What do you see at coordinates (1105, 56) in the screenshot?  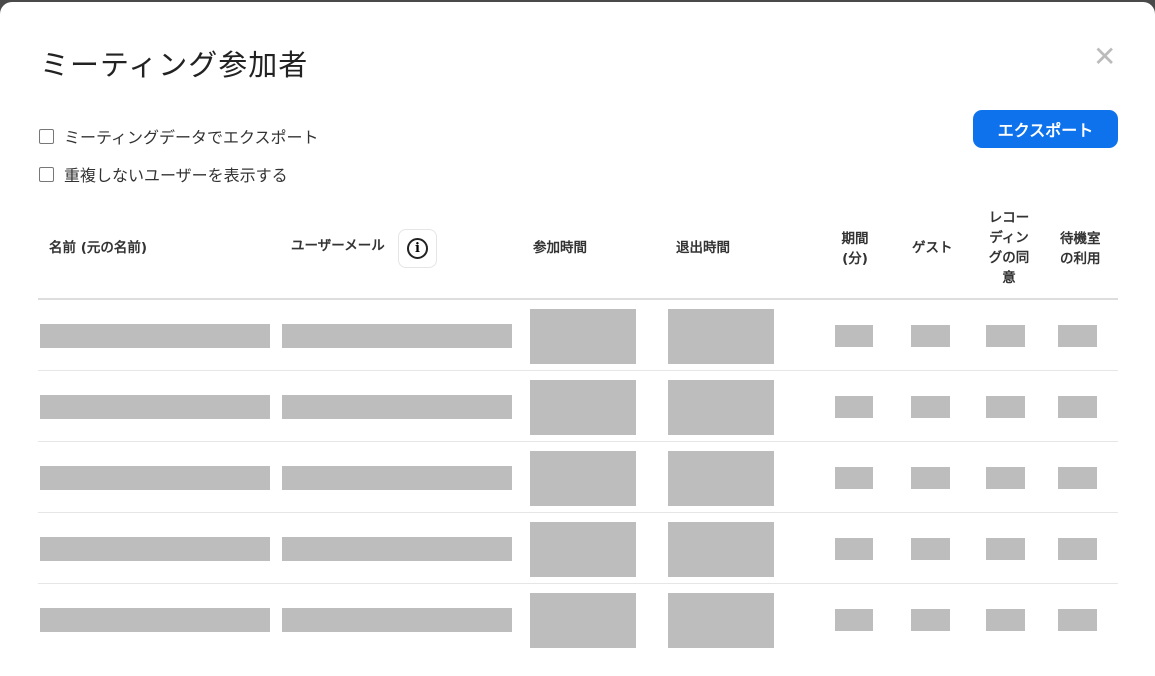 I see `close-icon: ✕` at bounding box center [1105, 56].